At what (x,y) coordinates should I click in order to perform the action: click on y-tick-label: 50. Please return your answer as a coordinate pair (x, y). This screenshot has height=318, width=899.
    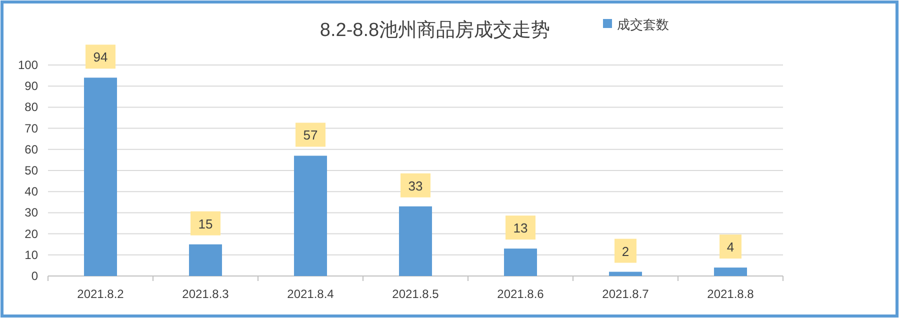
    Looking at the image, I should click on (31, 171).